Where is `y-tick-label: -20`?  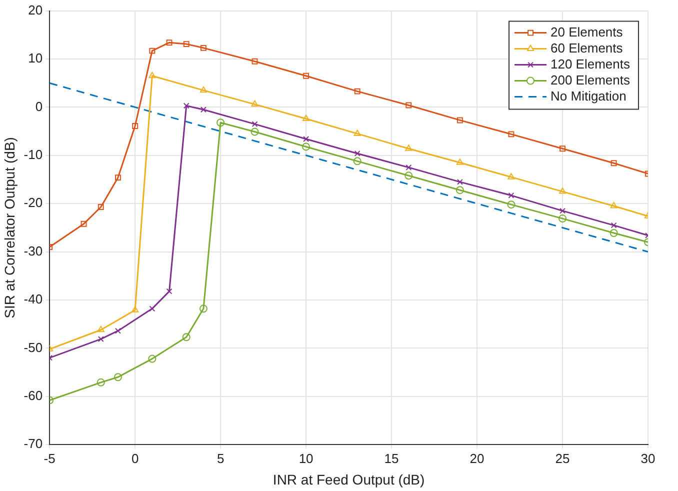 y-tick-label: -20 is located at coordinates (33, 202).